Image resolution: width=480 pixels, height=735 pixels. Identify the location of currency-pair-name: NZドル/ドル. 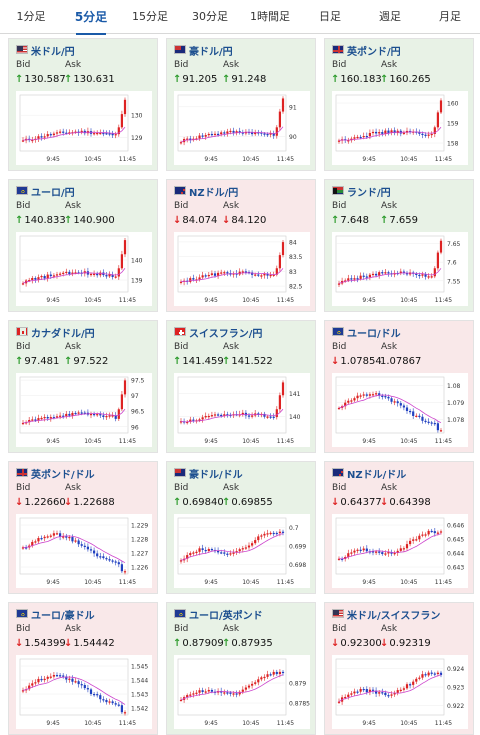
(377, 475).